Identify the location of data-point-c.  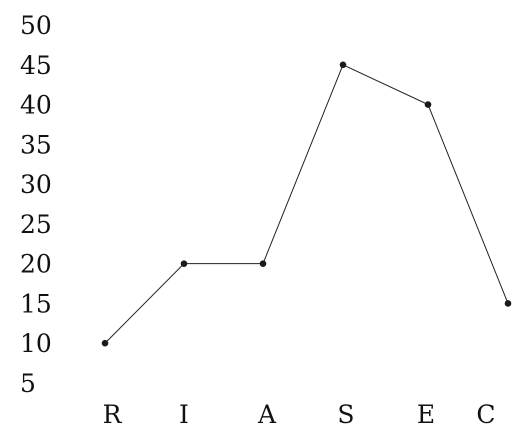
(508, 303).